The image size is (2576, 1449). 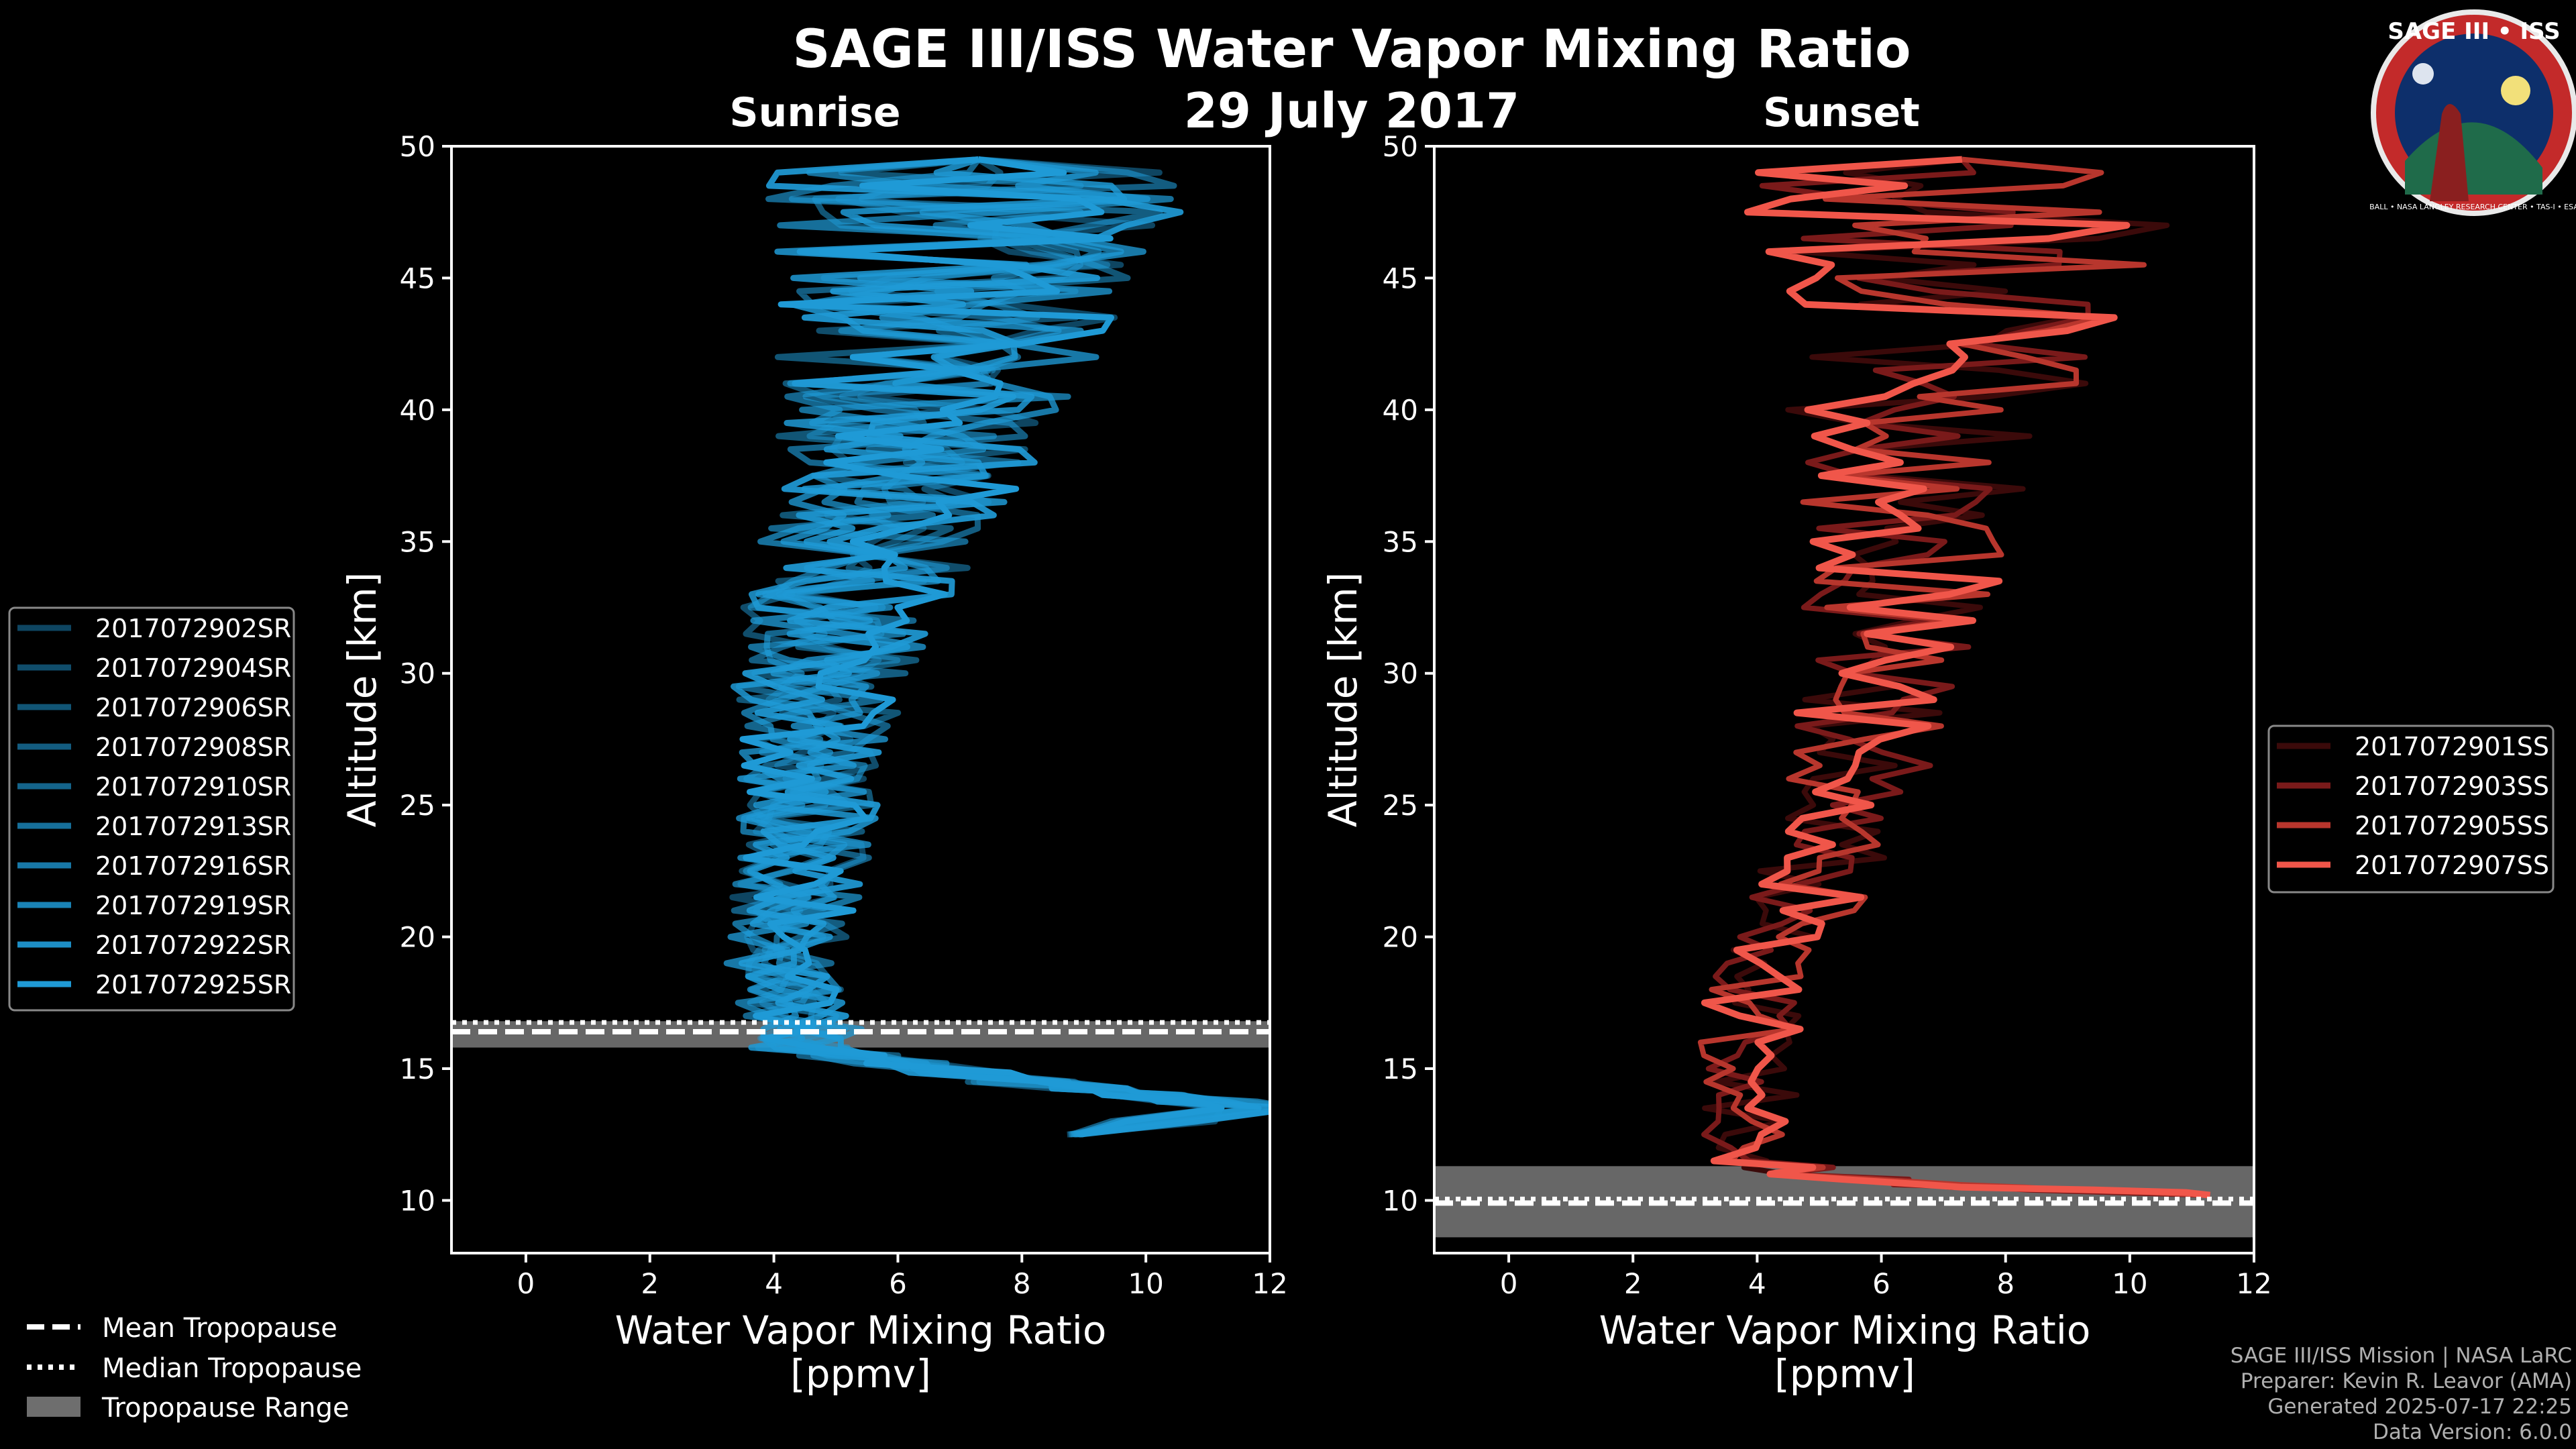 What do you see at coordinates (1845, 1330) in the screenshot?
I see `sunset-xlabel-line1: Water Vapor Mixing Ratio` at bounding box center [1845, 1330].